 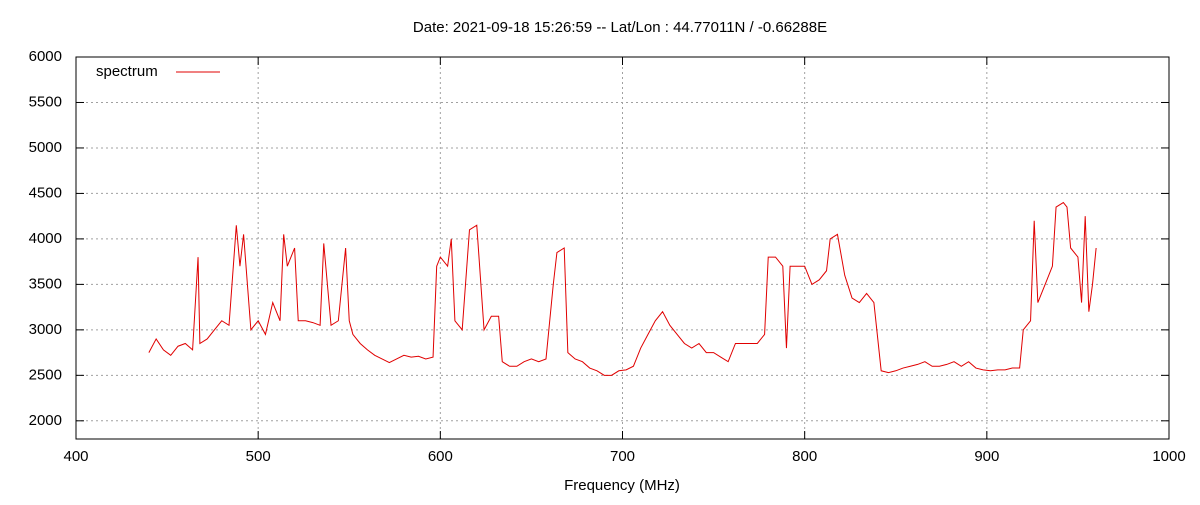 I want to click on y-tick-label: 3000, so click(x=45, y=329).